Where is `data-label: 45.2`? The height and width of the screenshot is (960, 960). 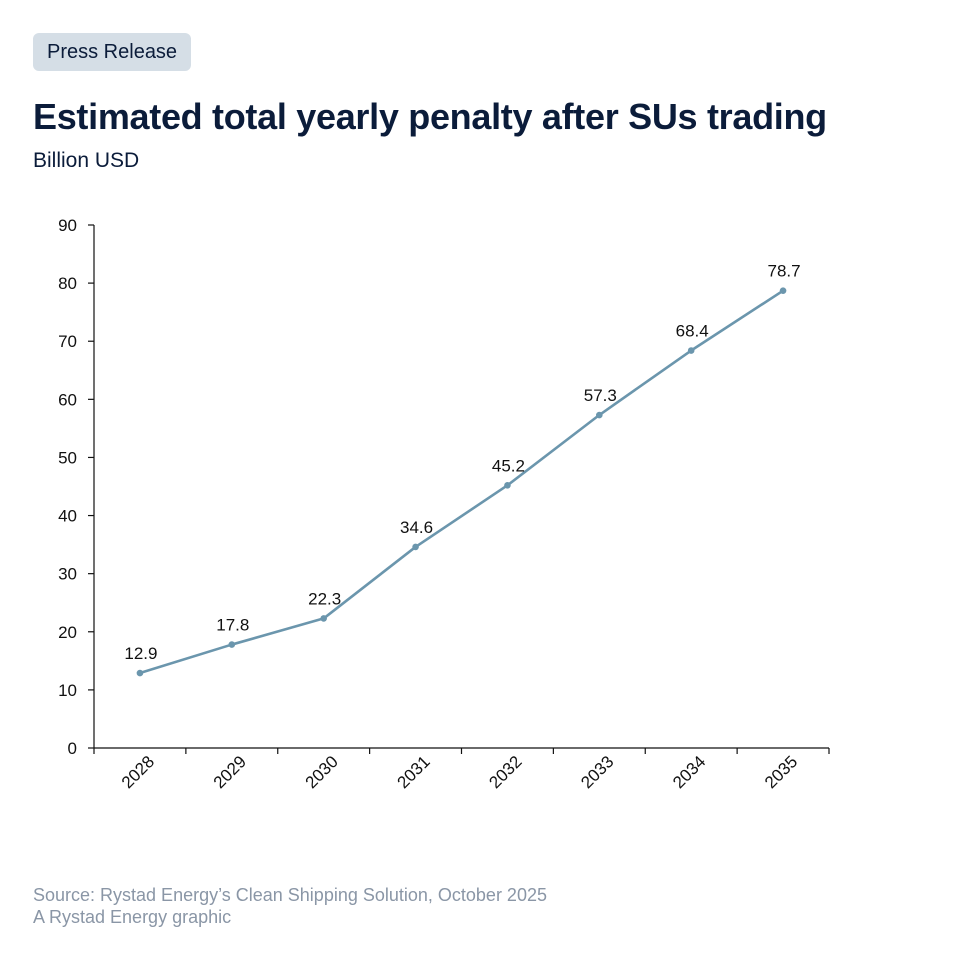 data-label: 45.2 is located at coordinates (508, 465).